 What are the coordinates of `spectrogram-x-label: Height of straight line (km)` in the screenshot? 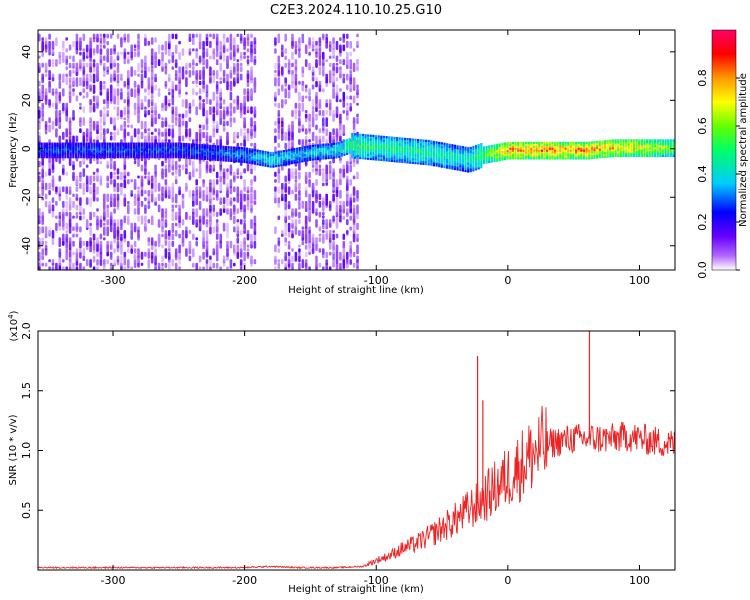 It's located at (356, 290).